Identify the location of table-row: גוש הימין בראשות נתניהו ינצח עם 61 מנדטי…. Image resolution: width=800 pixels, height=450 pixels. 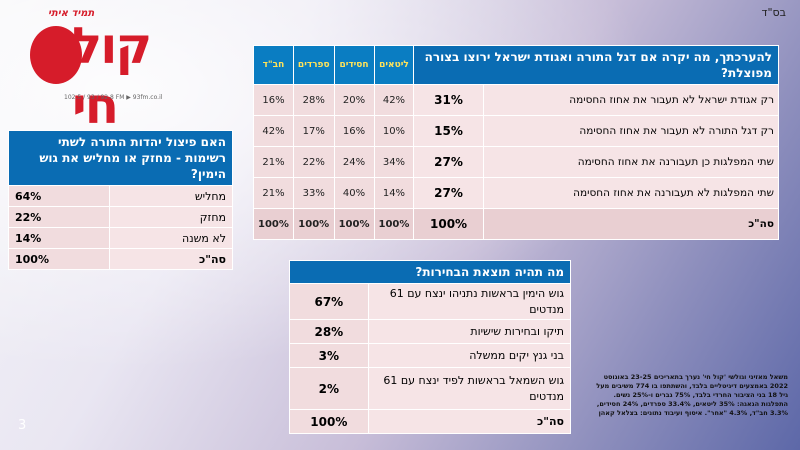
(430, 301).